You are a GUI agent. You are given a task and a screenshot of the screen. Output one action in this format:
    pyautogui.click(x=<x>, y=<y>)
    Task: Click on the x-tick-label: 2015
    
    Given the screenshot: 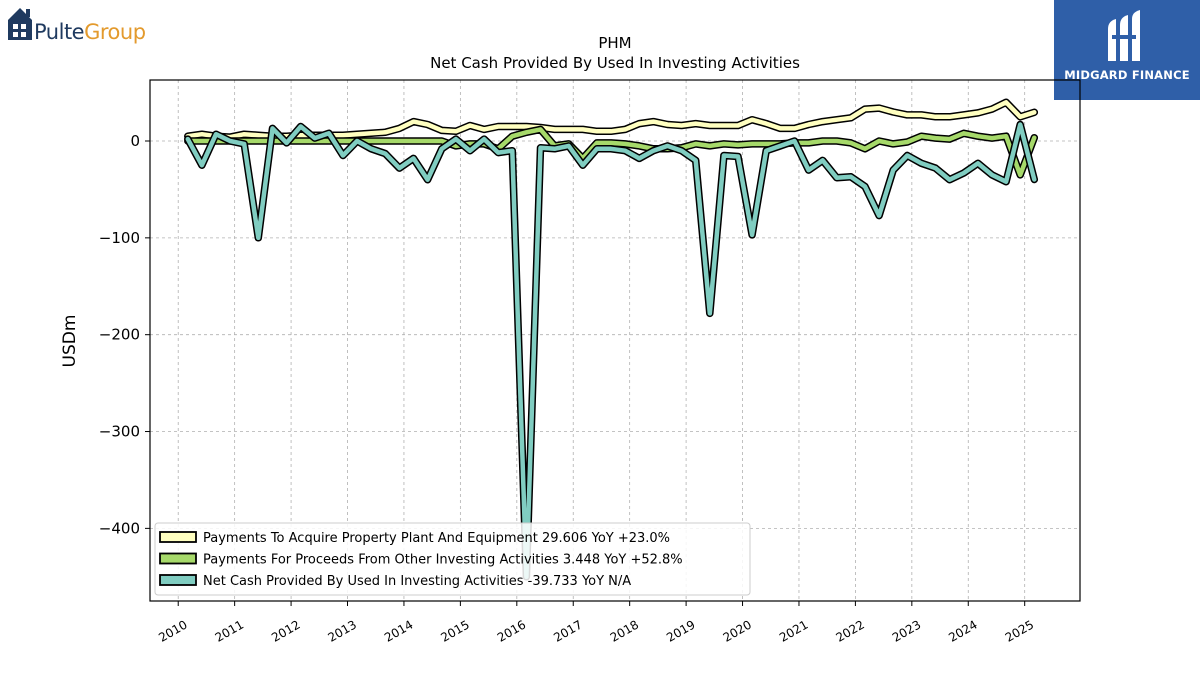 What is the action you would take?
    pyautogui.click(x=454, y=630)
    